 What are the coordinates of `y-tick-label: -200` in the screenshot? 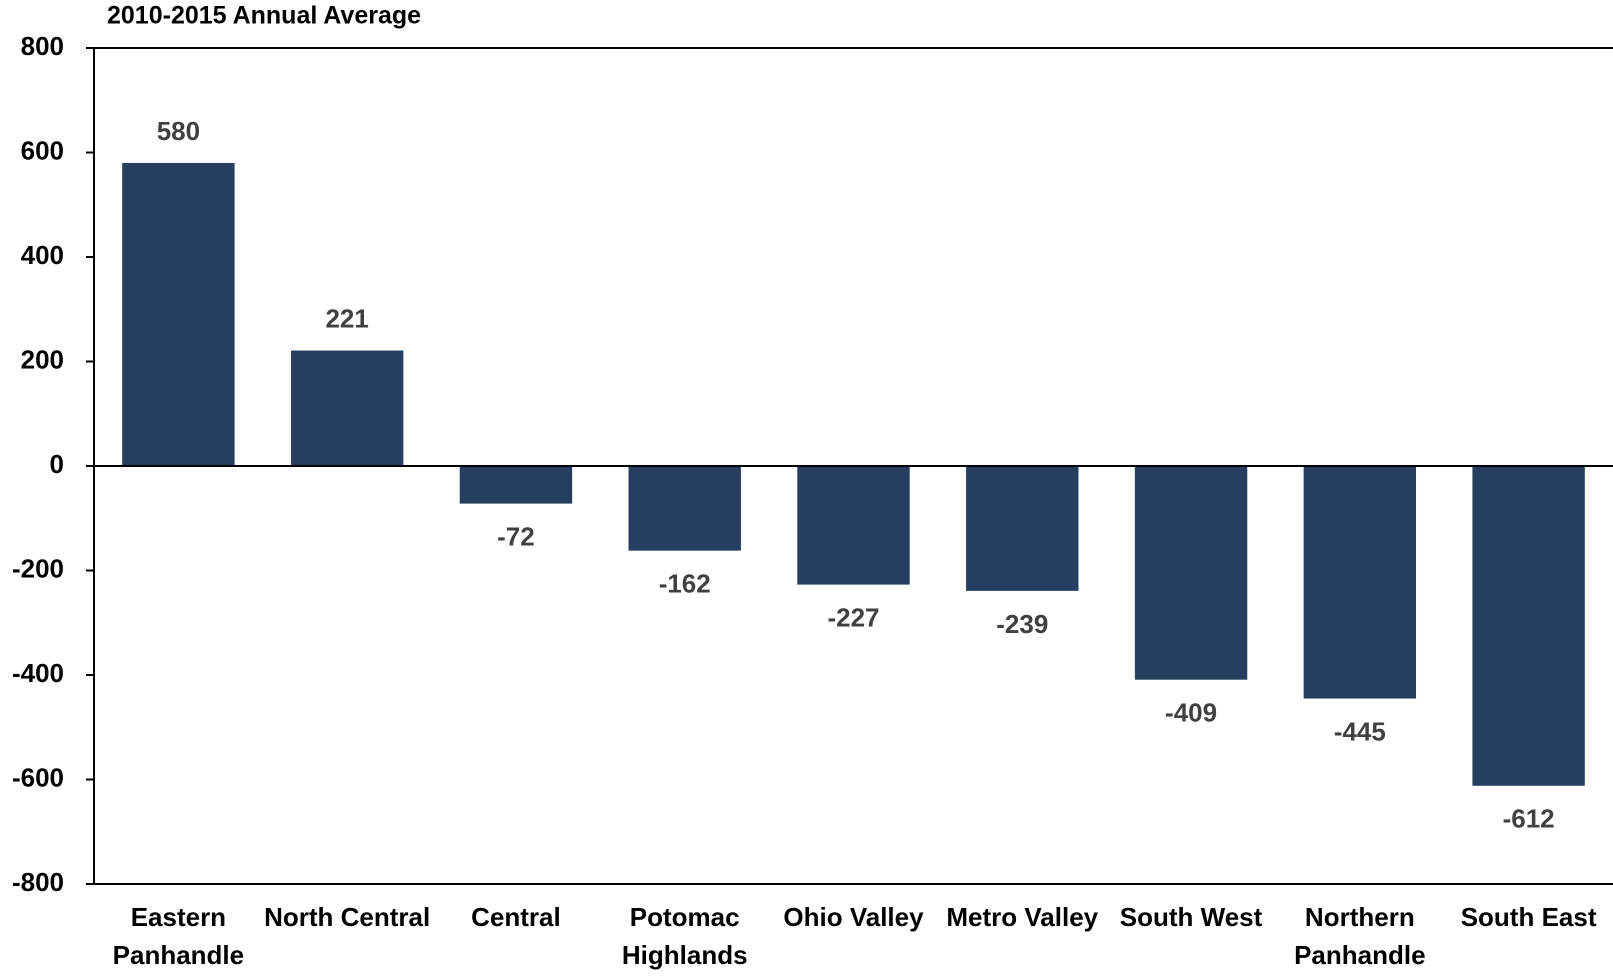 It's located at (38, 568).